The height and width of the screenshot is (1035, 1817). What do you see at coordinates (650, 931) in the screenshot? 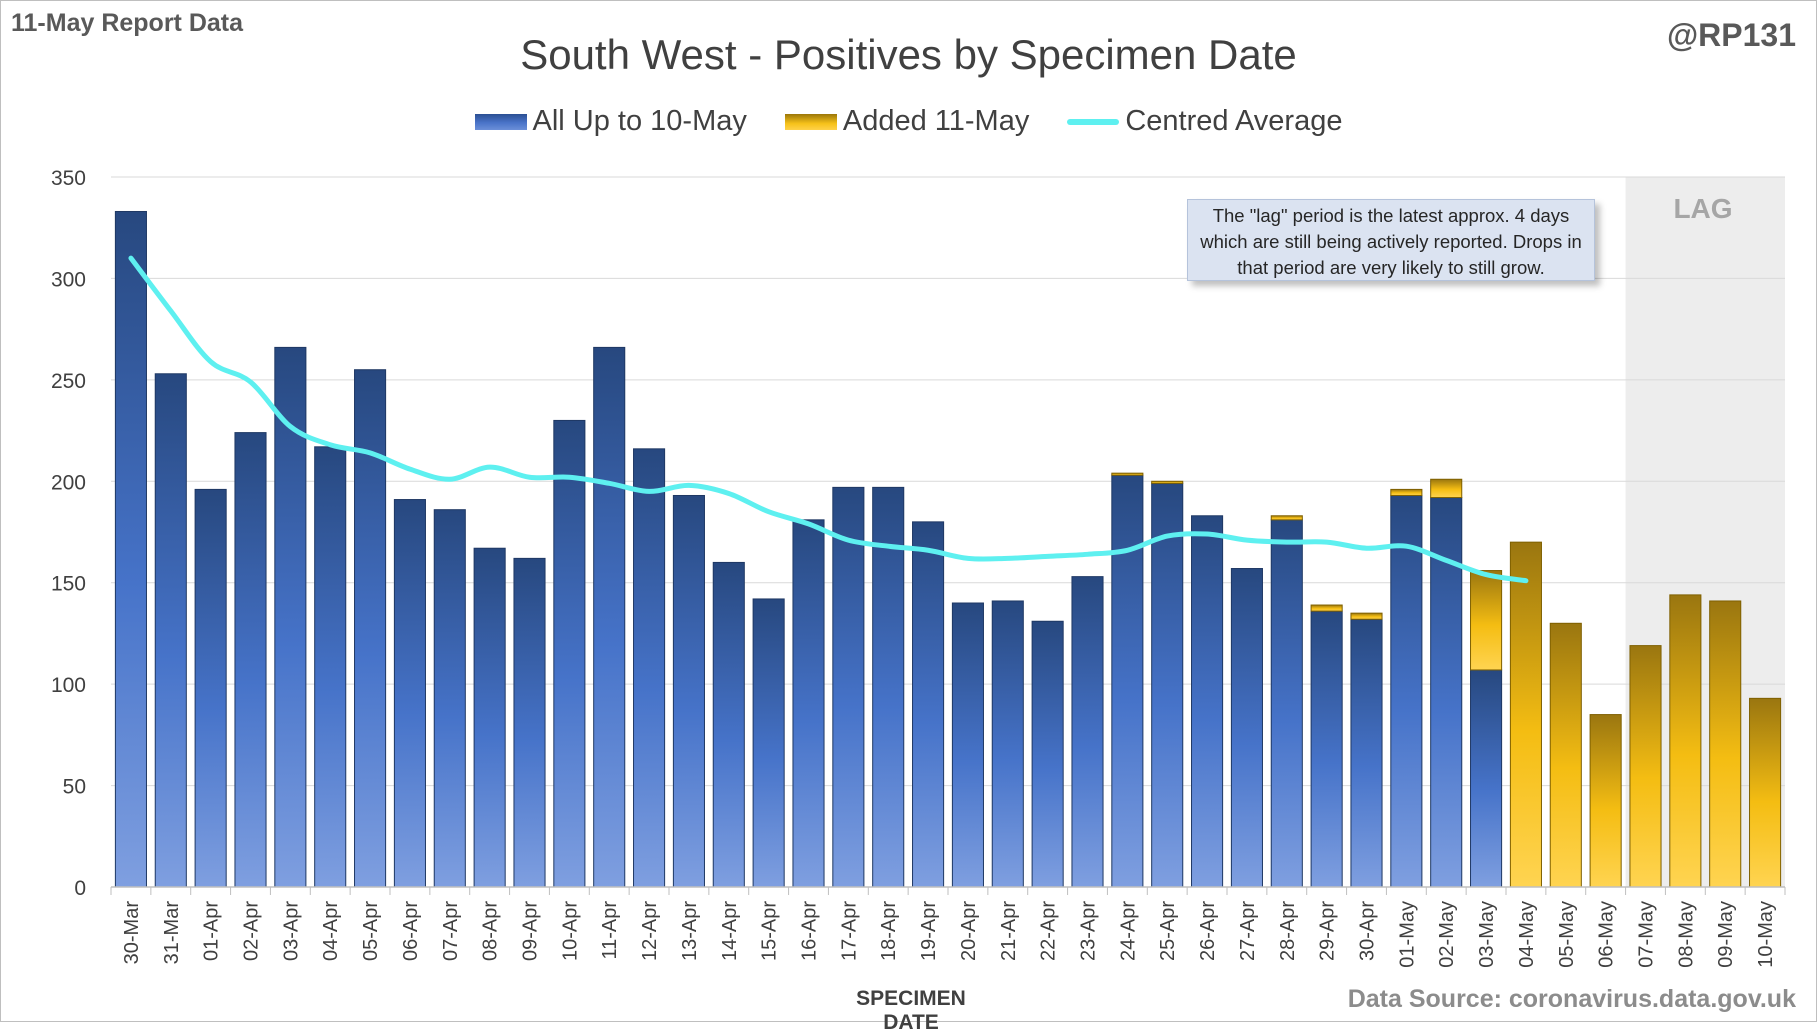
I see `x-tick-label: 12-Apr` at bounding box center [650, 931].